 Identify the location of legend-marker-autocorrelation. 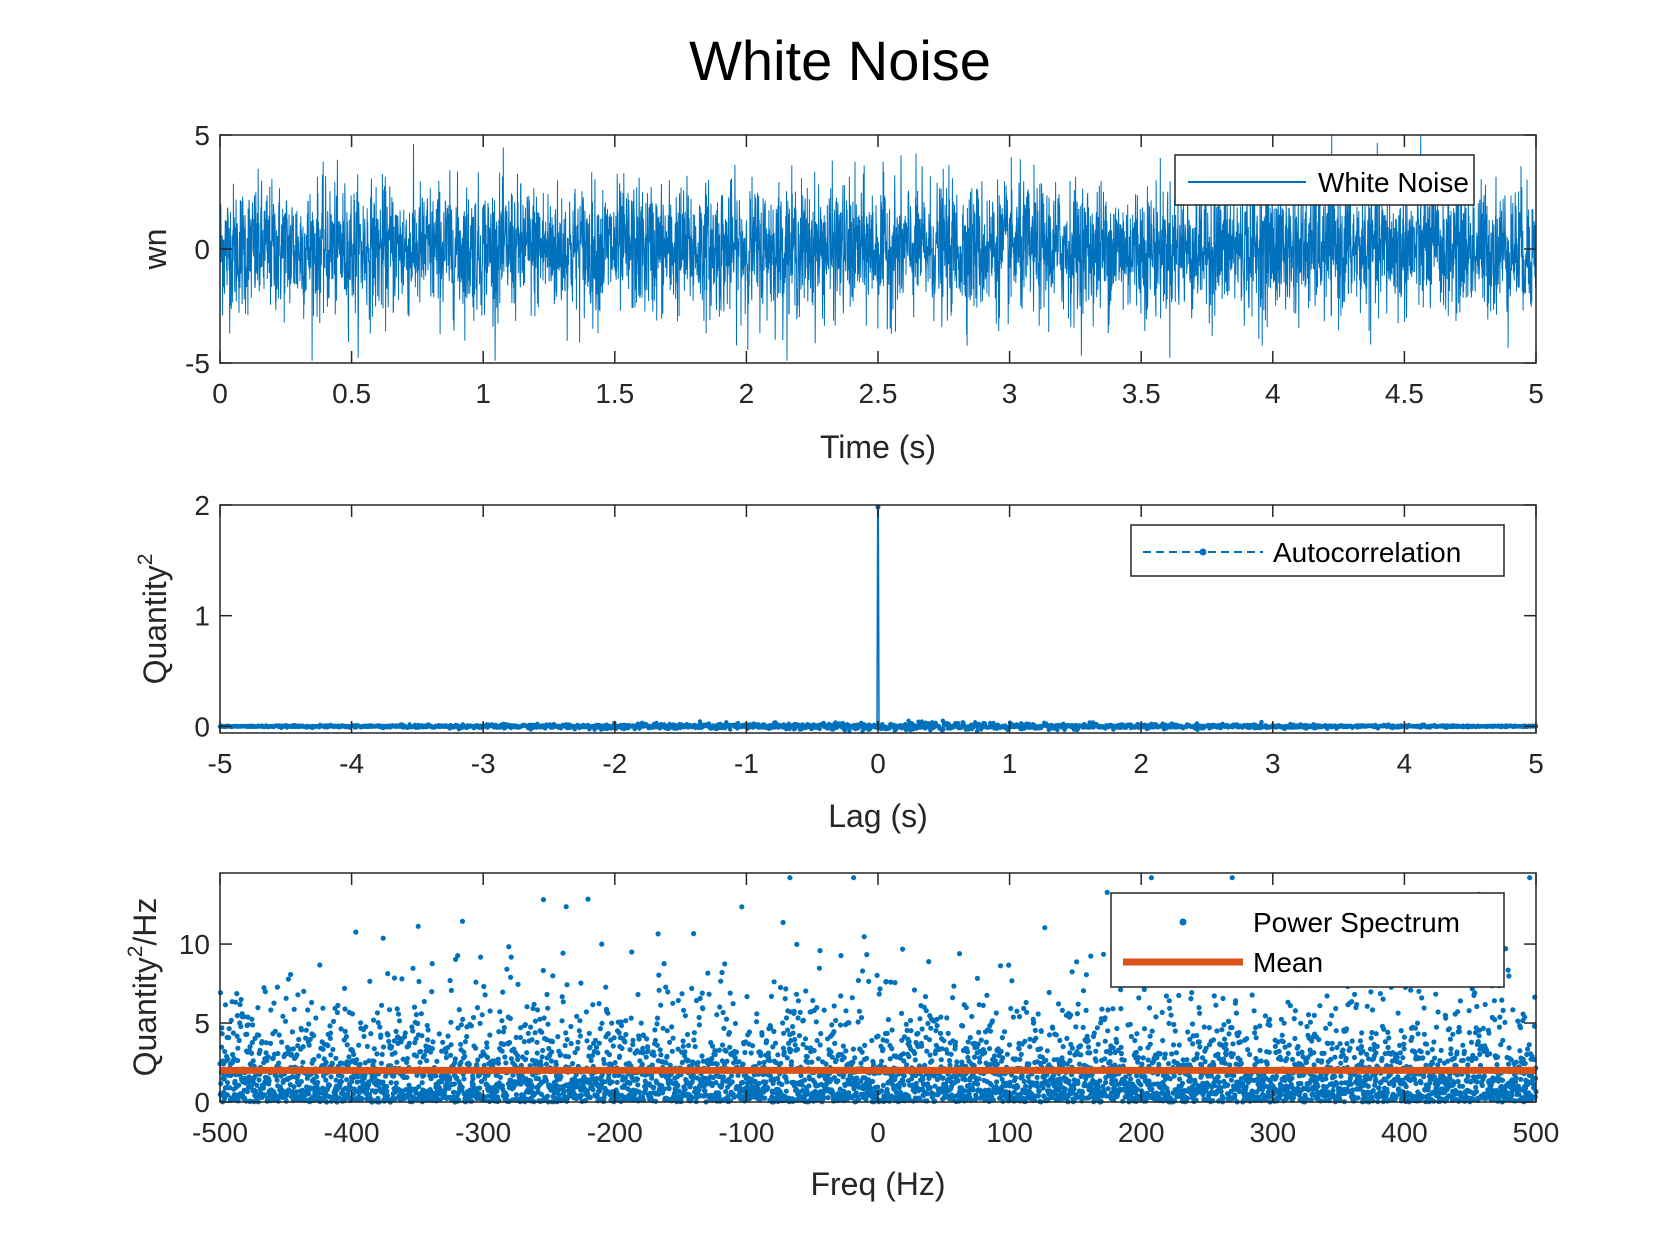
(1203, 552).